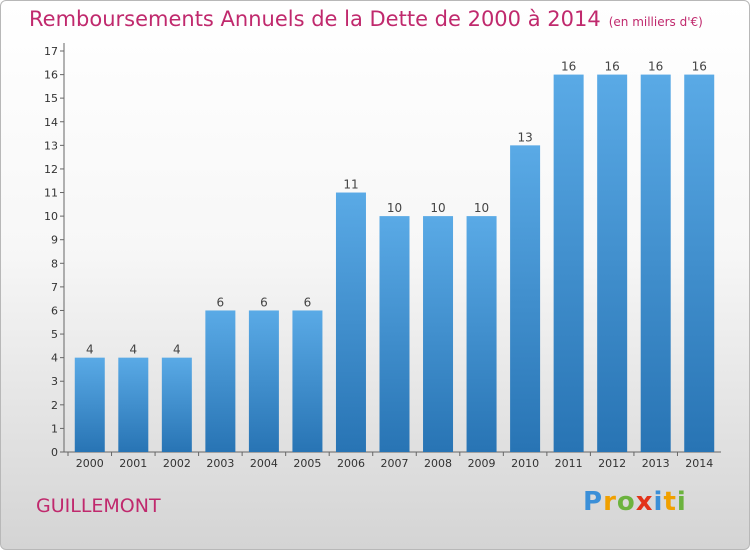 Image resolution: width=750 pixels, height=550 pixels. I want to click on bar-2004, so click(263, 381).